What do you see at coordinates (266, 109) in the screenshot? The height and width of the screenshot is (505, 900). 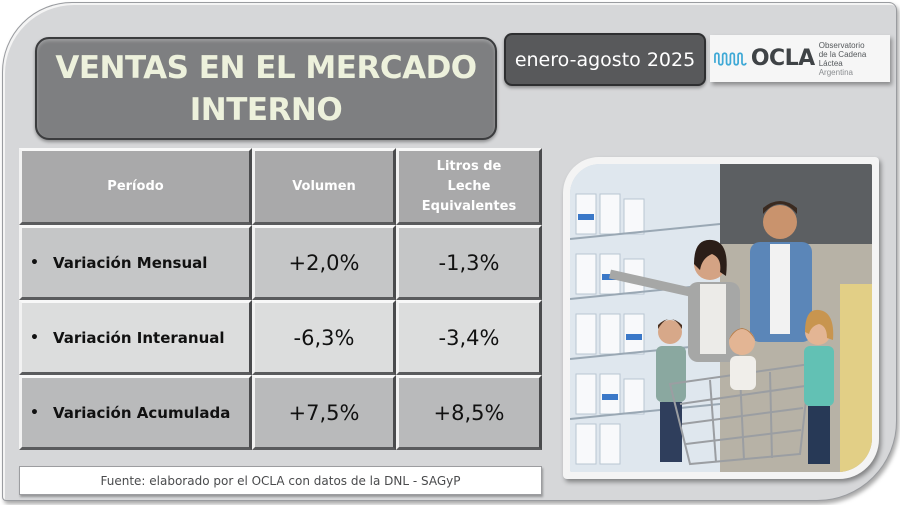 I see `title-line-2: INTERNO` at bounding box center [266, 109].